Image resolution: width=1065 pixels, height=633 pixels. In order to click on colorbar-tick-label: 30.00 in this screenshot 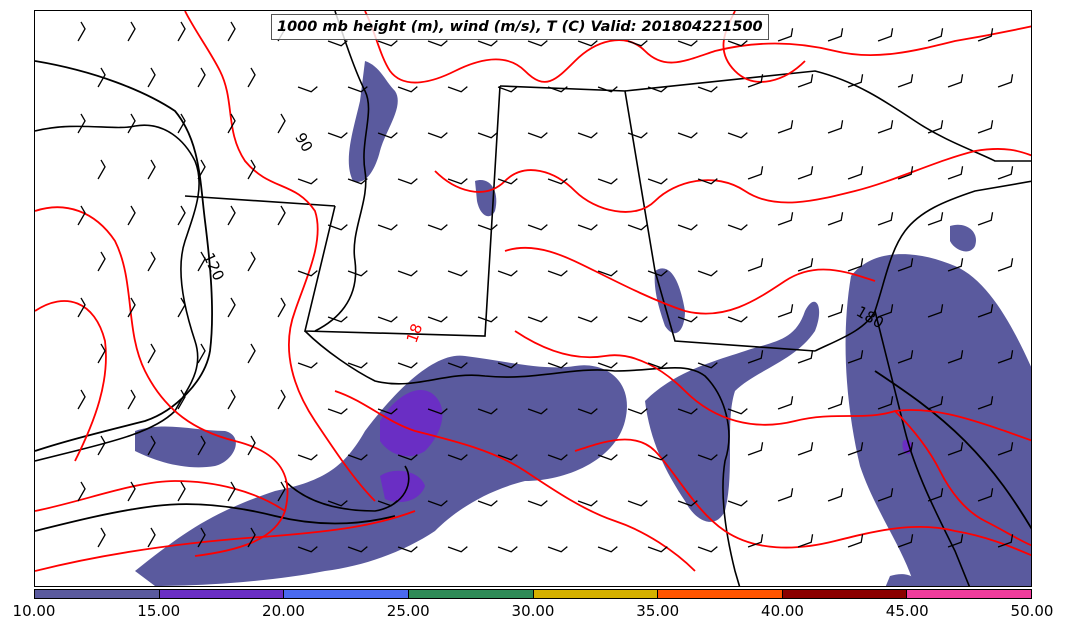, I will do `click(533, 611)`.